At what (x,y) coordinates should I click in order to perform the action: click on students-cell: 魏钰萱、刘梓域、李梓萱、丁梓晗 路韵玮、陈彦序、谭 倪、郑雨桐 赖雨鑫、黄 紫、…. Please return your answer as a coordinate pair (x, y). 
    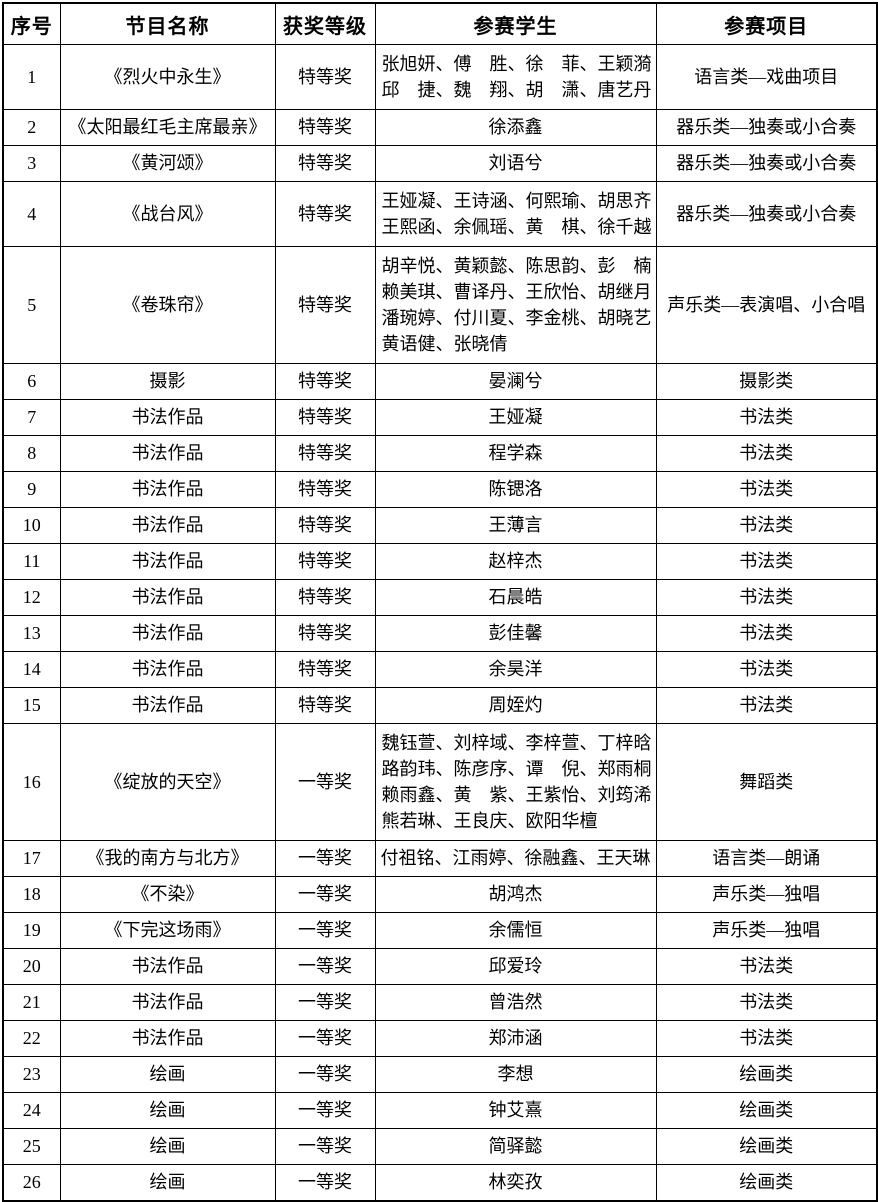
    Looking at the image, I should click on (515, 782).